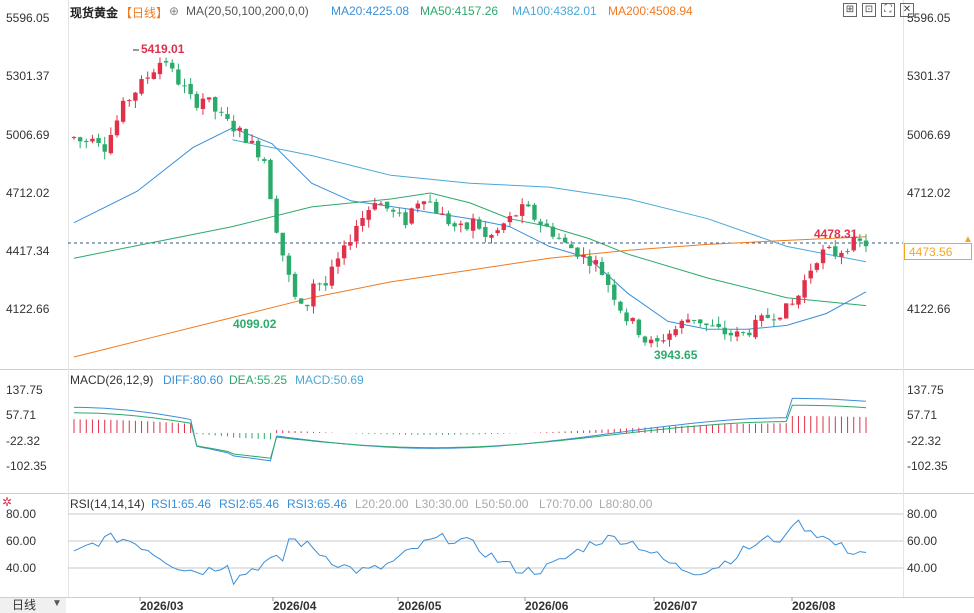  I want to click on price-tick-label: 4417.34, so click(28, 251).